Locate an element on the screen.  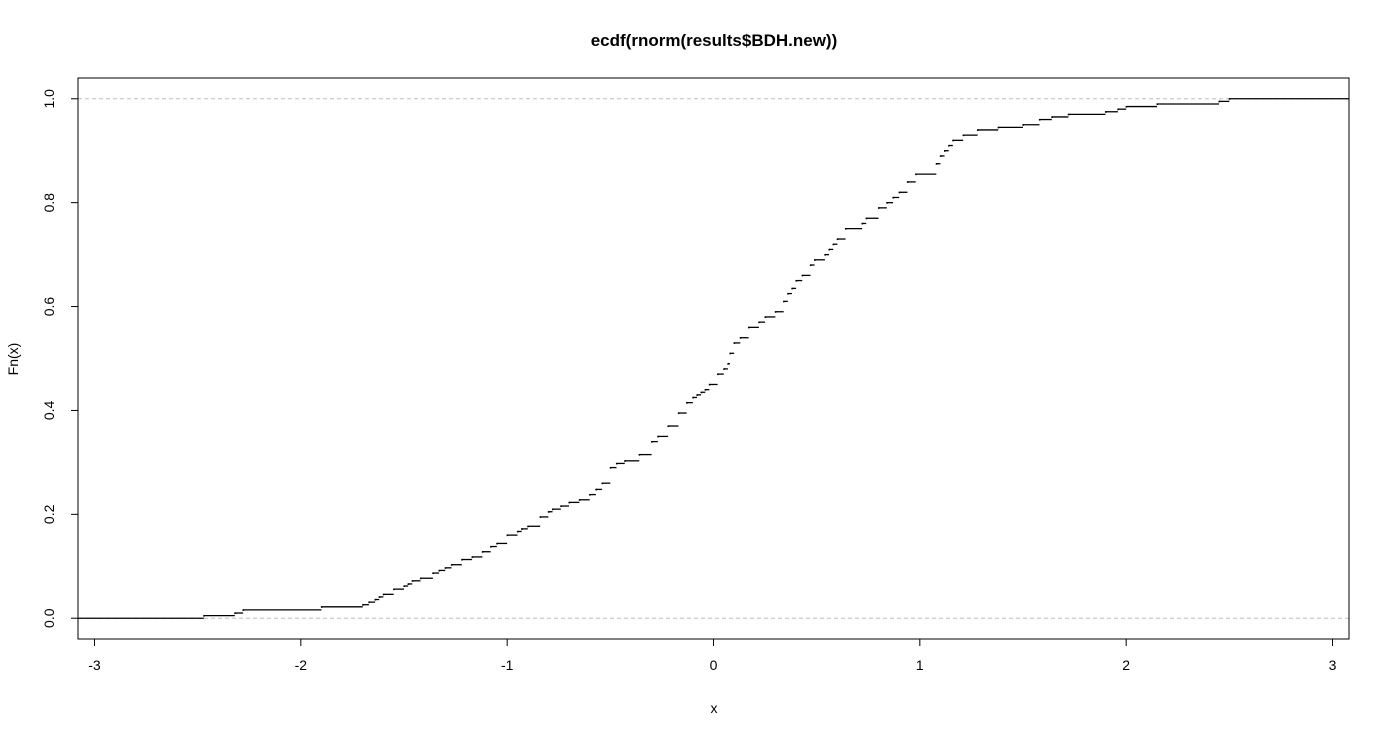
x-tick-label: 0 is located at coordinates (714, 665).